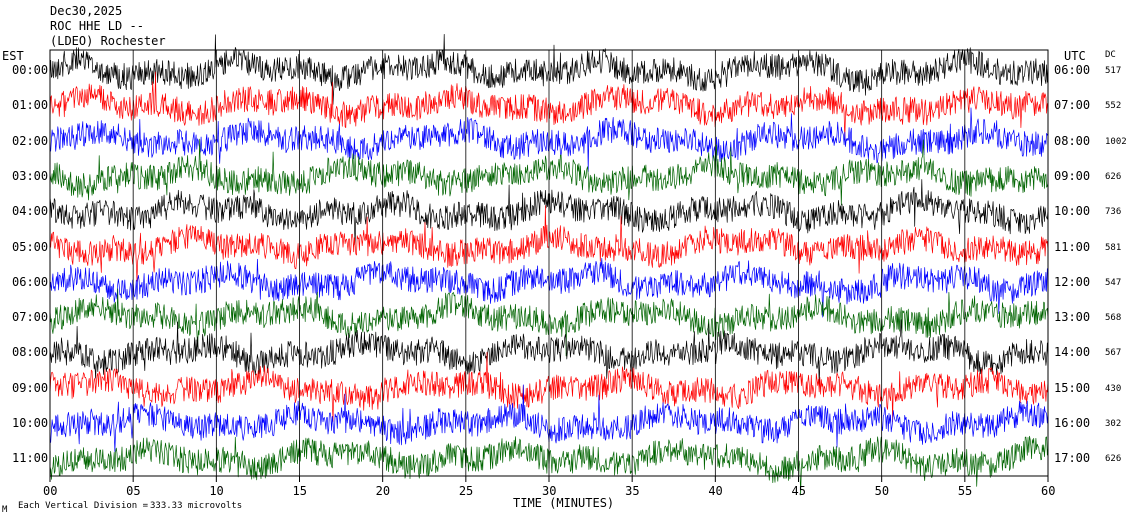 The image size is (1130, 519). I want to click on dc-value: 568, so click(1113, 318).